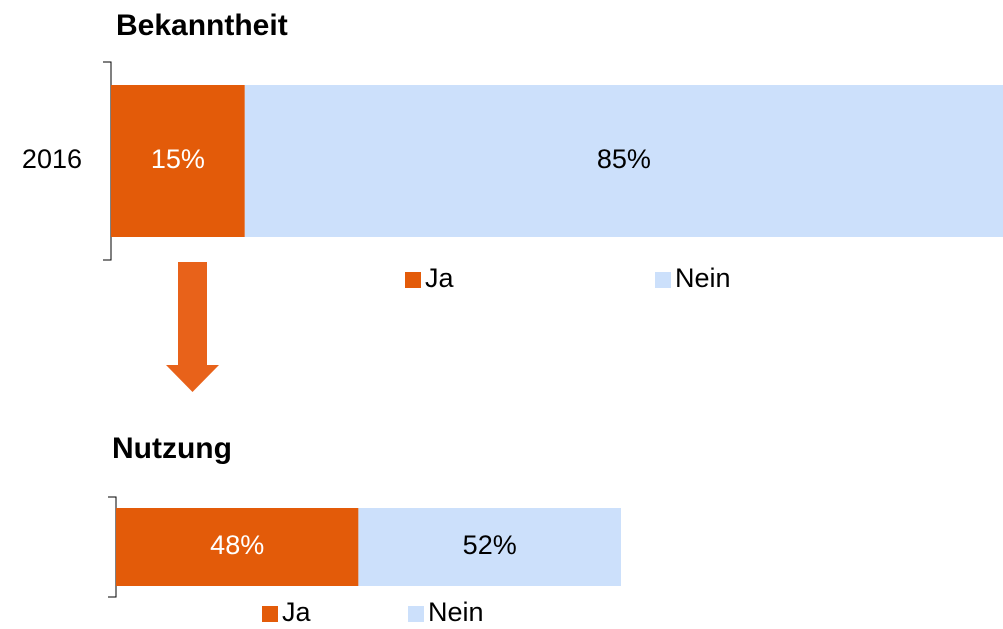 The width and height of the screenshot is (1003, 629). I want to click on value-label: 15%, so click(178, 159).